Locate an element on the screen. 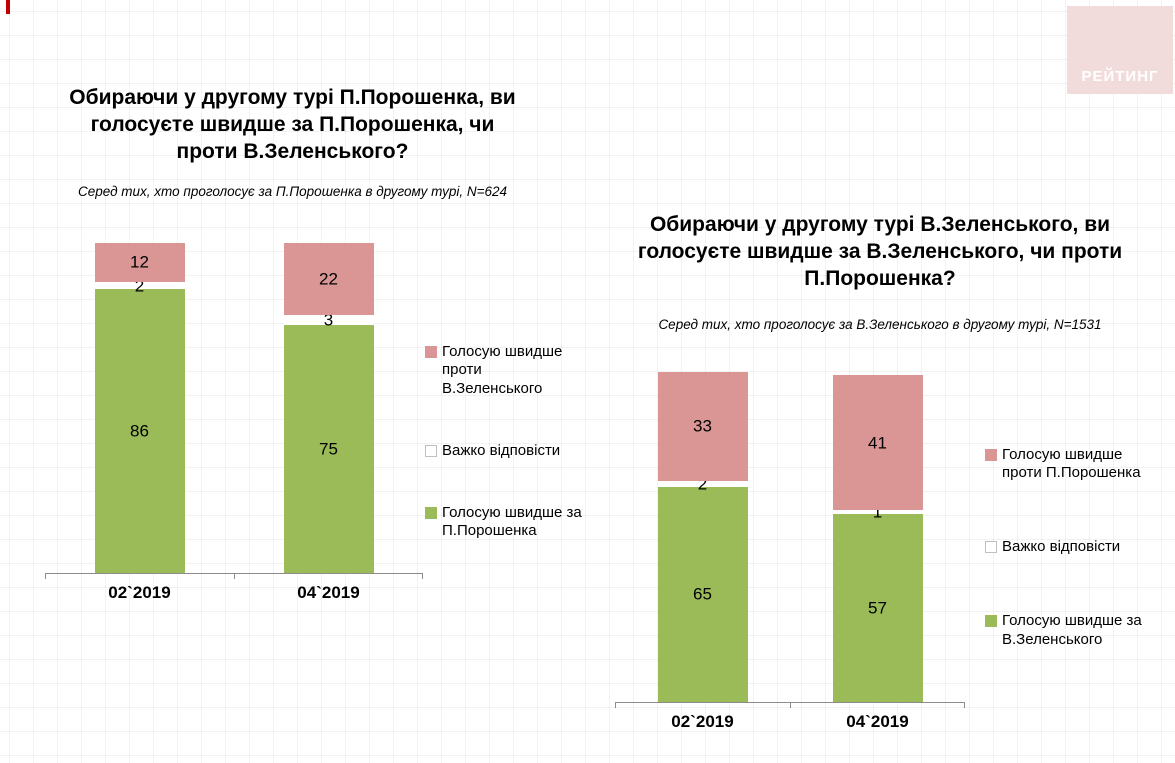  segment-value: 75 is located at coordinates (328, 449).